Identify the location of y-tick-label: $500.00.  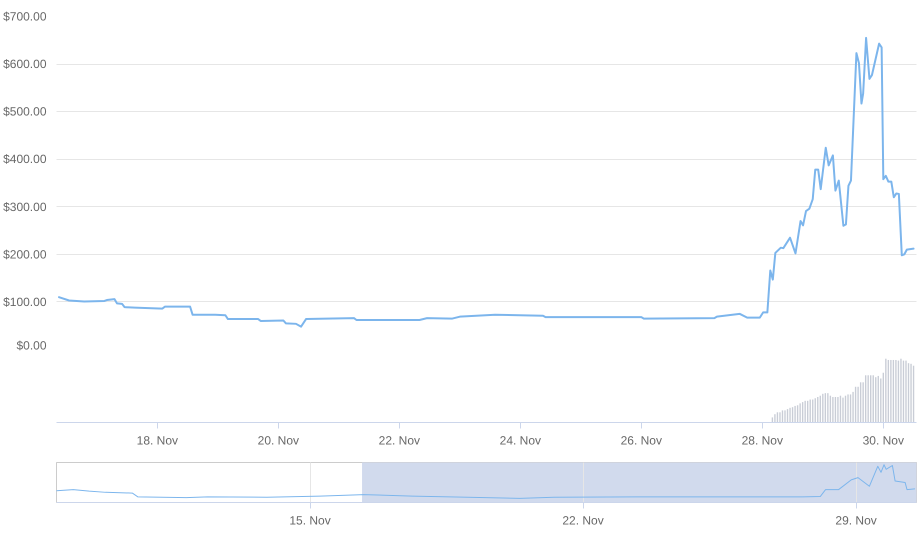
(25, 111).